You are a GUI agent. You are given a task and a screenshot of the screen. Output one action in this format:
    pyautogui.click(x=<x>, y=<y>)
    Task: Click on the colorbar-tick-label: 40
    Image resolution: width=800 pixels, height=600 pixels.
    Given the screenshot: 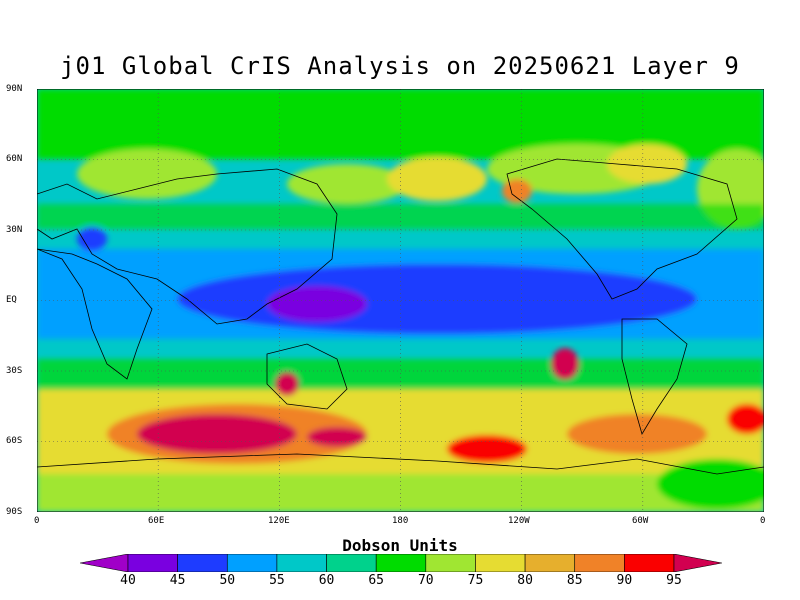 What is the action you would take?
    pyautogui.click(x=128, y=580)
    